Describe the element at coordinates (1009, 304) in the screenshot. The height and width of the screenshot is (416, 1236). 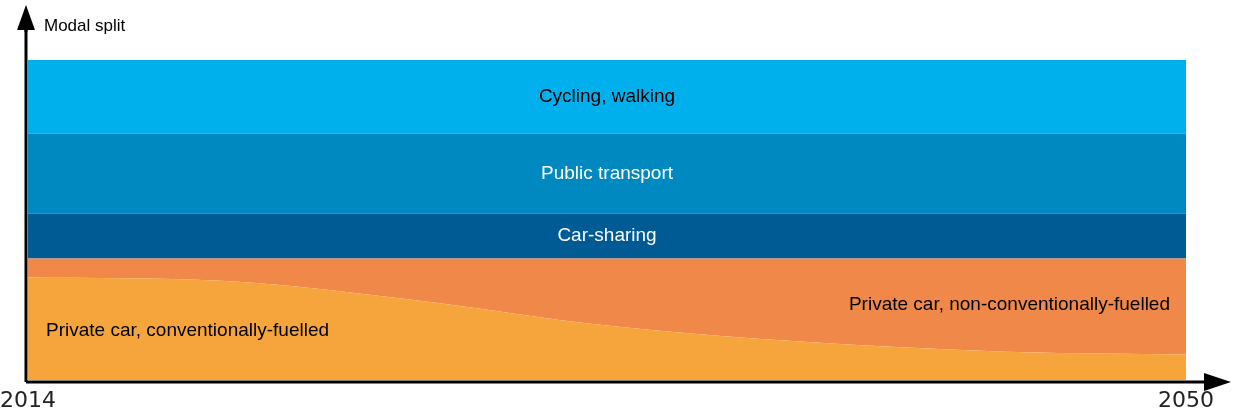
I see `series-label: Private car, non-conventionally-fuelled` at that location.